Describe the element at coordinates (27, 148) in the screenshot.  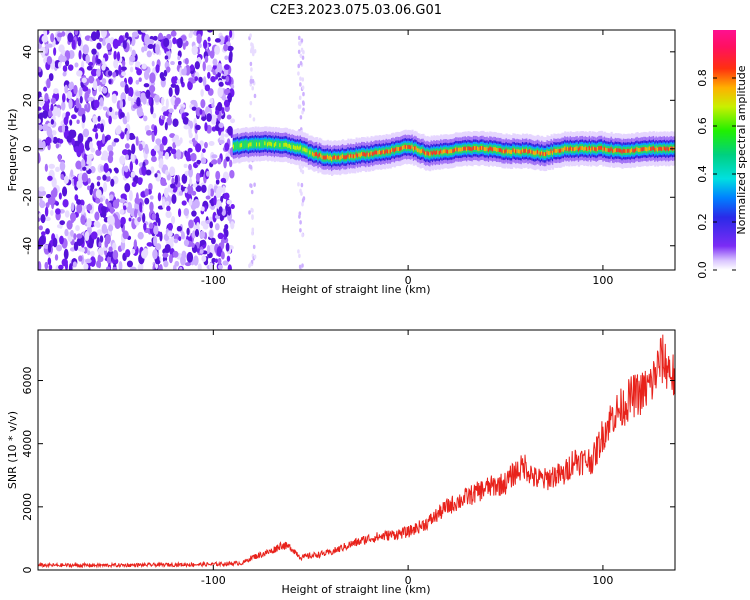
I see `y-tick-label: 0` at that location.